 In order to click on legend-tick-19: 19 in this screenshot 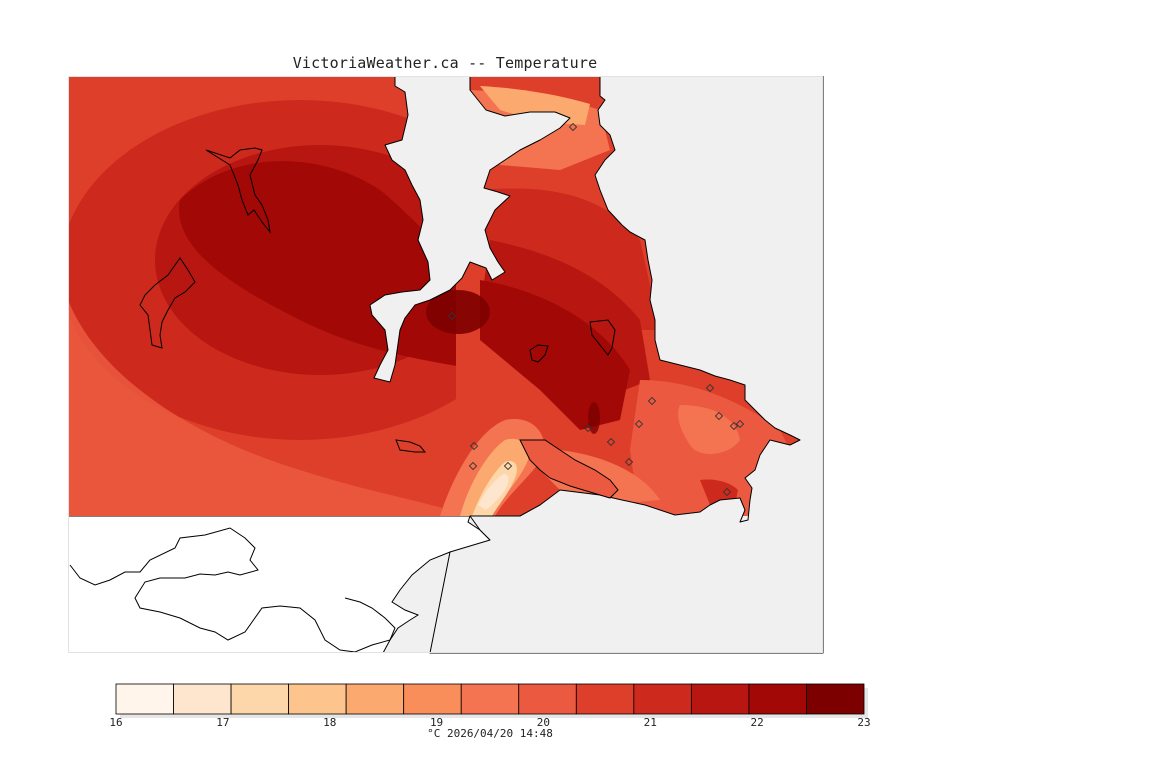, I will do `click(436, 721)`.